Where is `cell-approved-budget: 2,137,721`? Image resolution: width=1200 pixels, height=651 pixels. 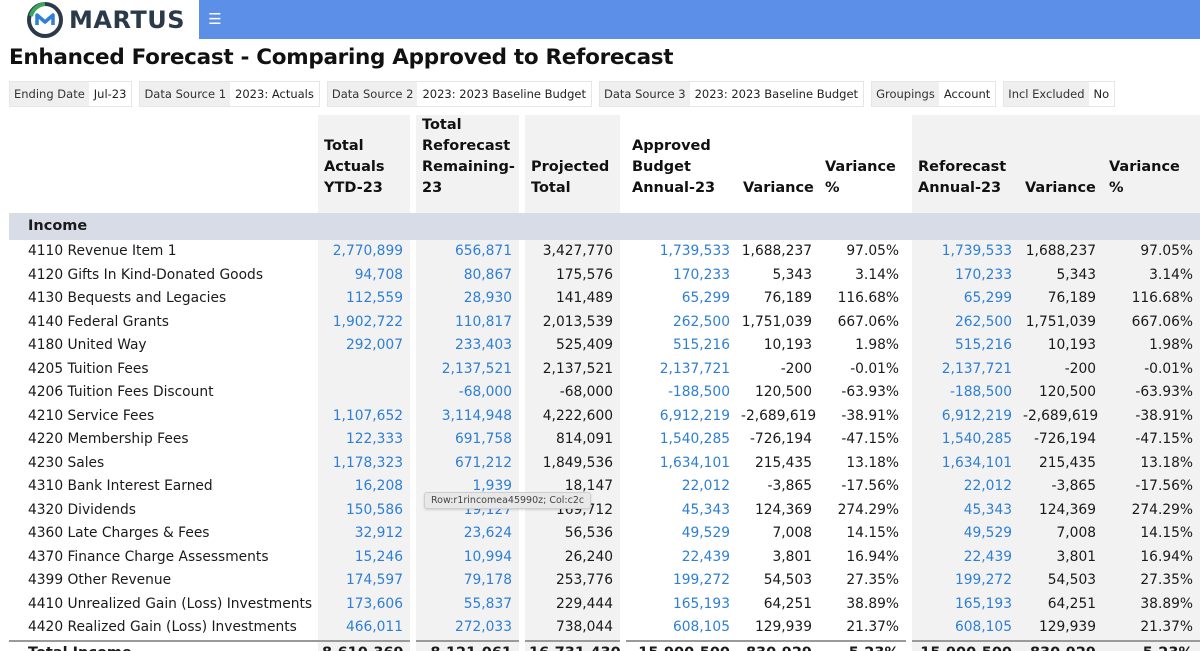
cell-approved-budget: 2,137,721 is located at coordinates (678, 369).